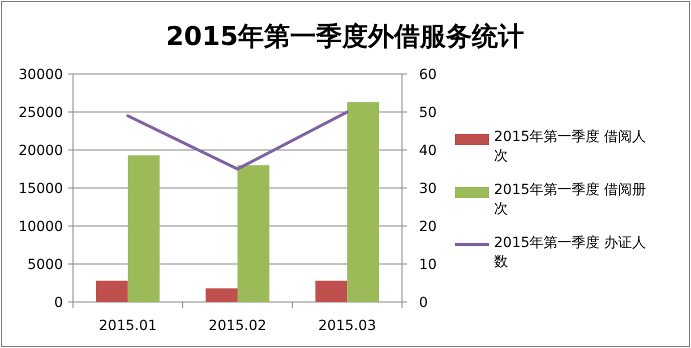 The height and width of the screenshot is (348, 691). I want to click on y2-tick-label: 10, so click(428, 265).